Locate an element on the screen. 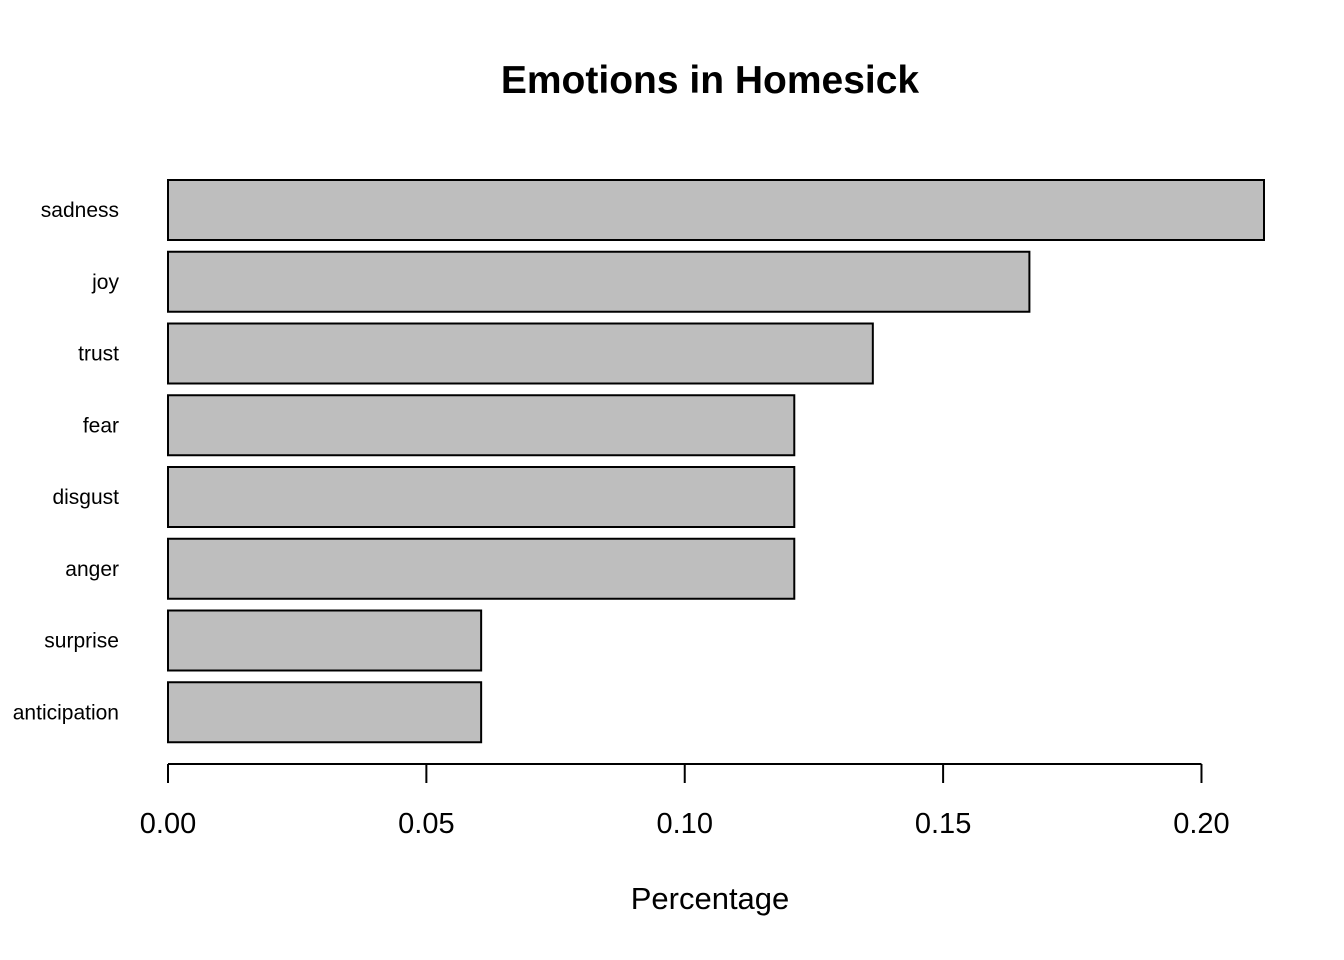  bar-trust is located at coordinates (520, 353).